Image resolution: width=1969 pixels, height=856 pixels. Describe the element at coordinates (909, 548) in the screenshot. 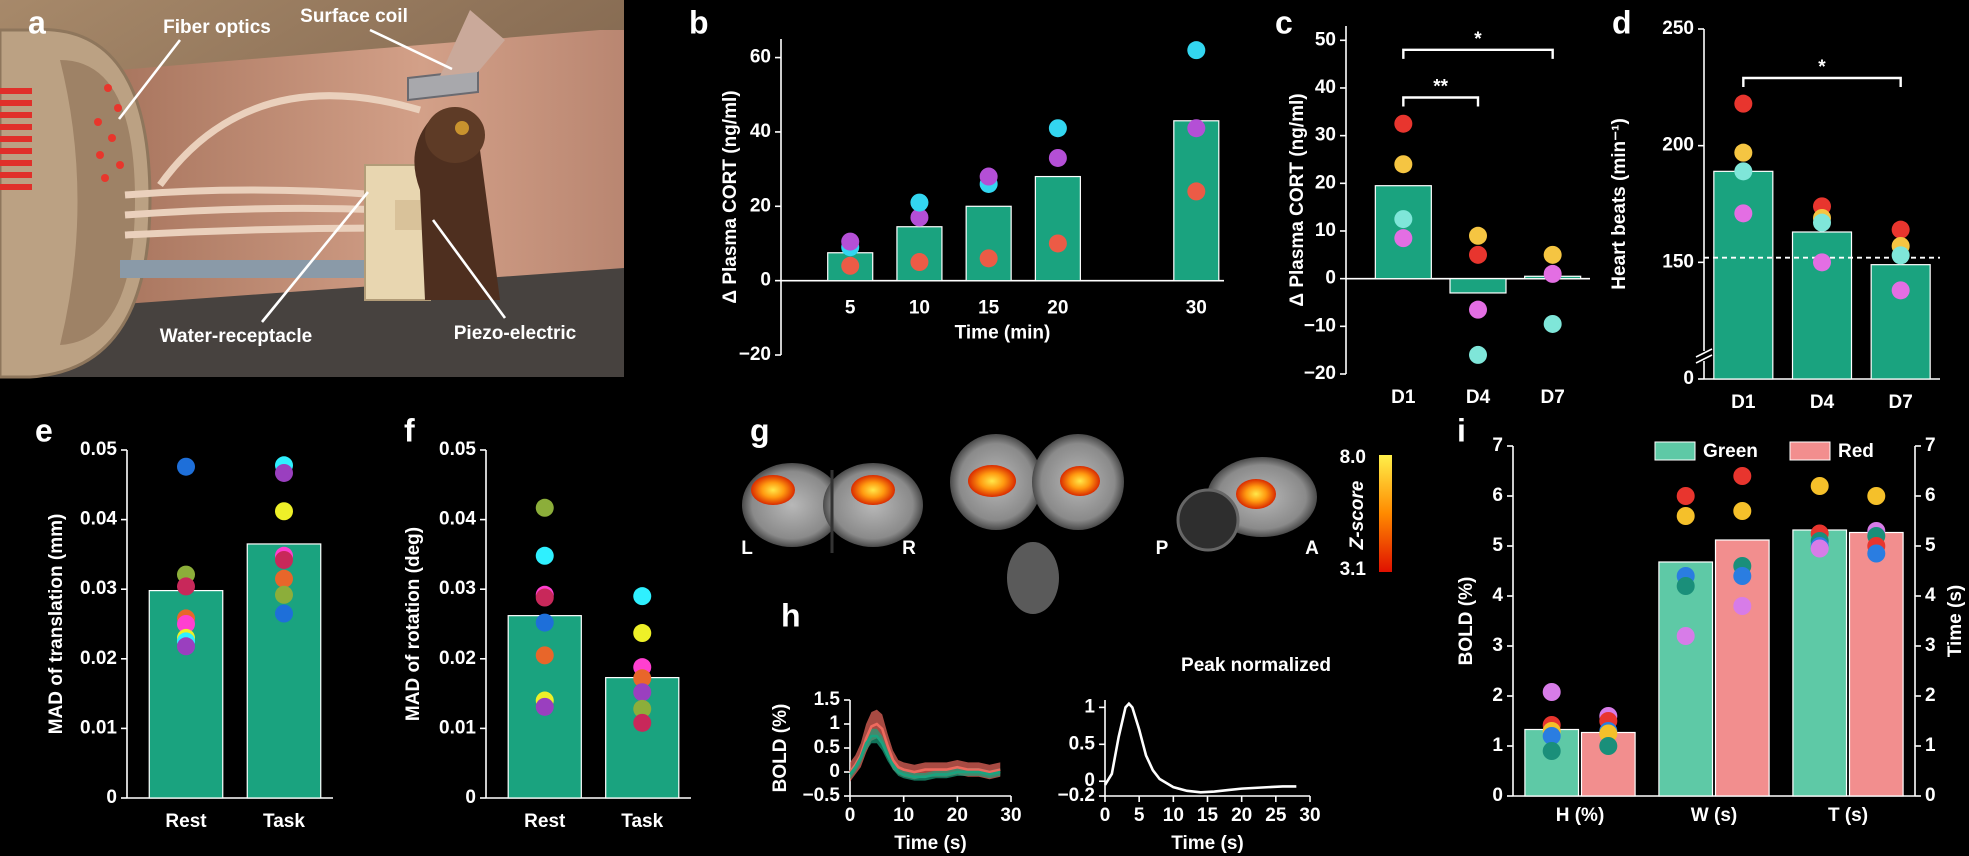

I see `orientation-label: R` at that location.